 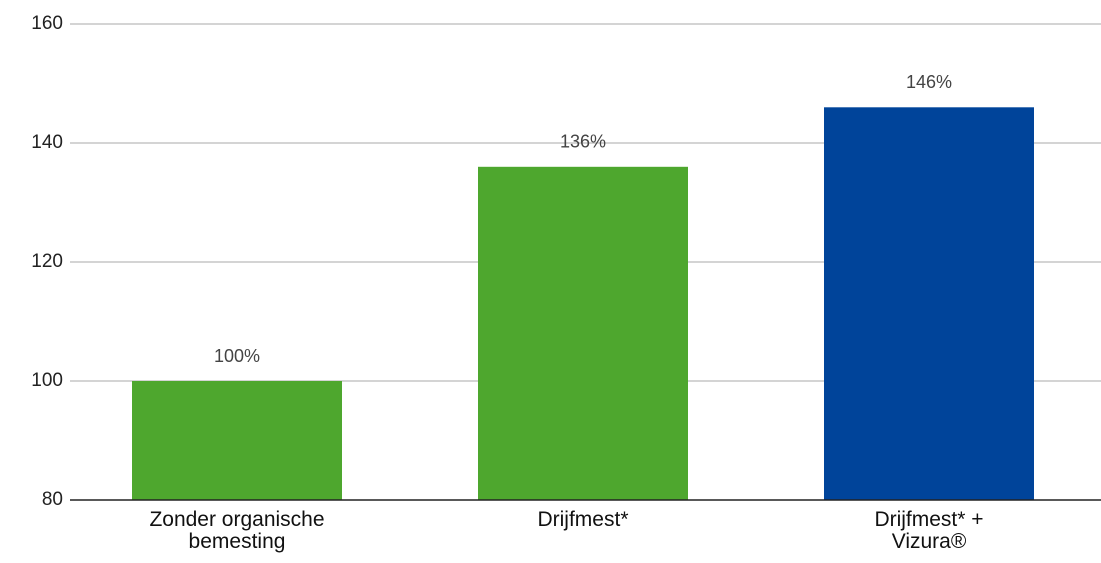 What do you see at coordinates (47, 261) in the screenshot?
I see `y-tick-label: 120` at bounding box center [47, 261].